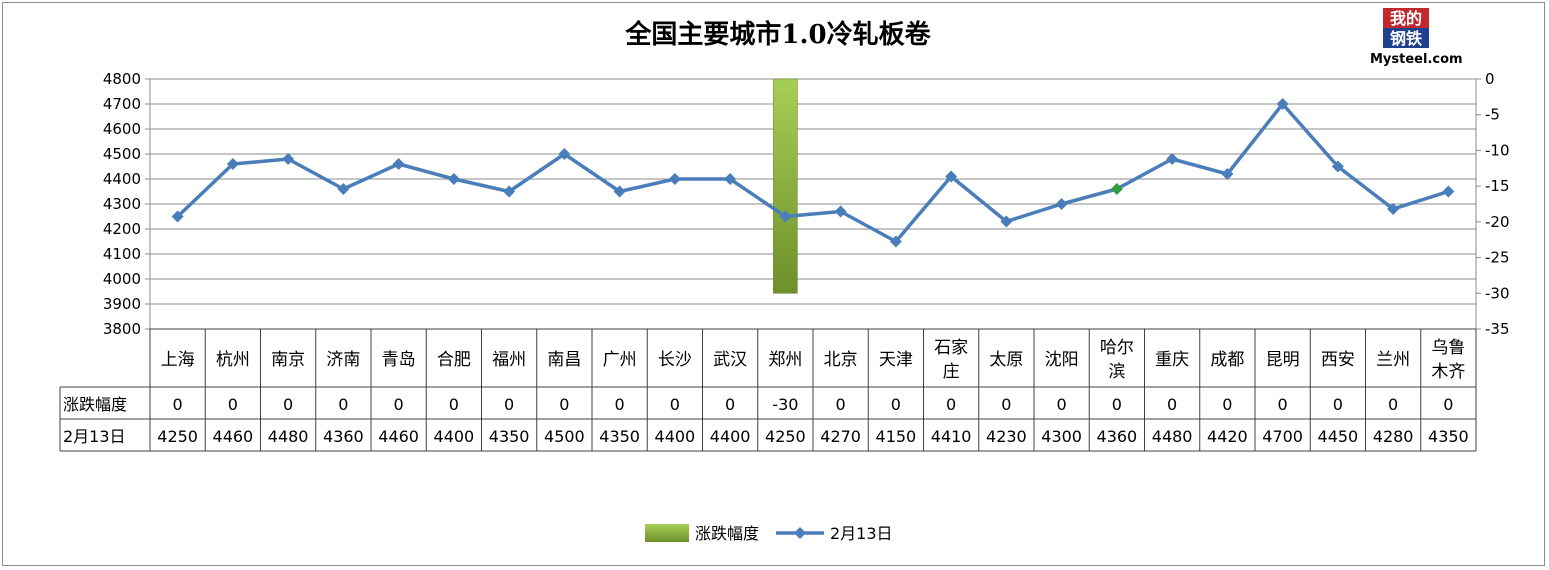  Describe the element at coordinates (1172, 436) in the screenshot. I see `table-cell: 4480` at that location.